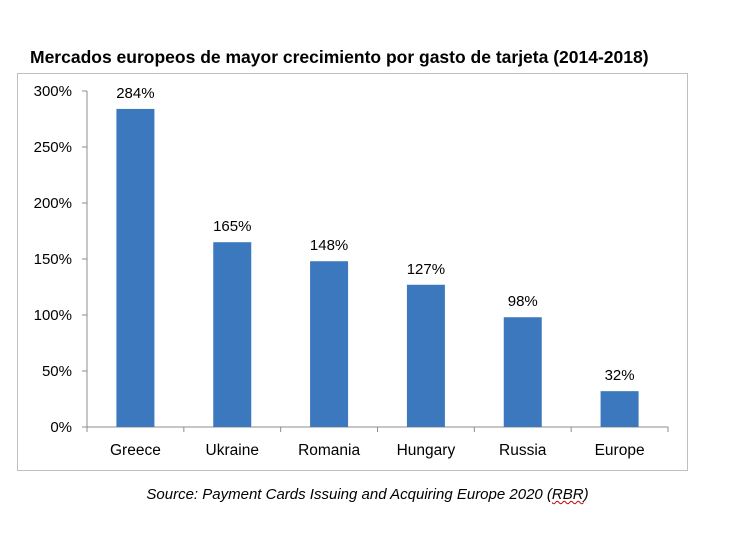 The height and width of the screenshot is (538, 735). Describe the element at coordinates (620, 450) in the screenshot. I see `x-tick-label: Europe` at that location.